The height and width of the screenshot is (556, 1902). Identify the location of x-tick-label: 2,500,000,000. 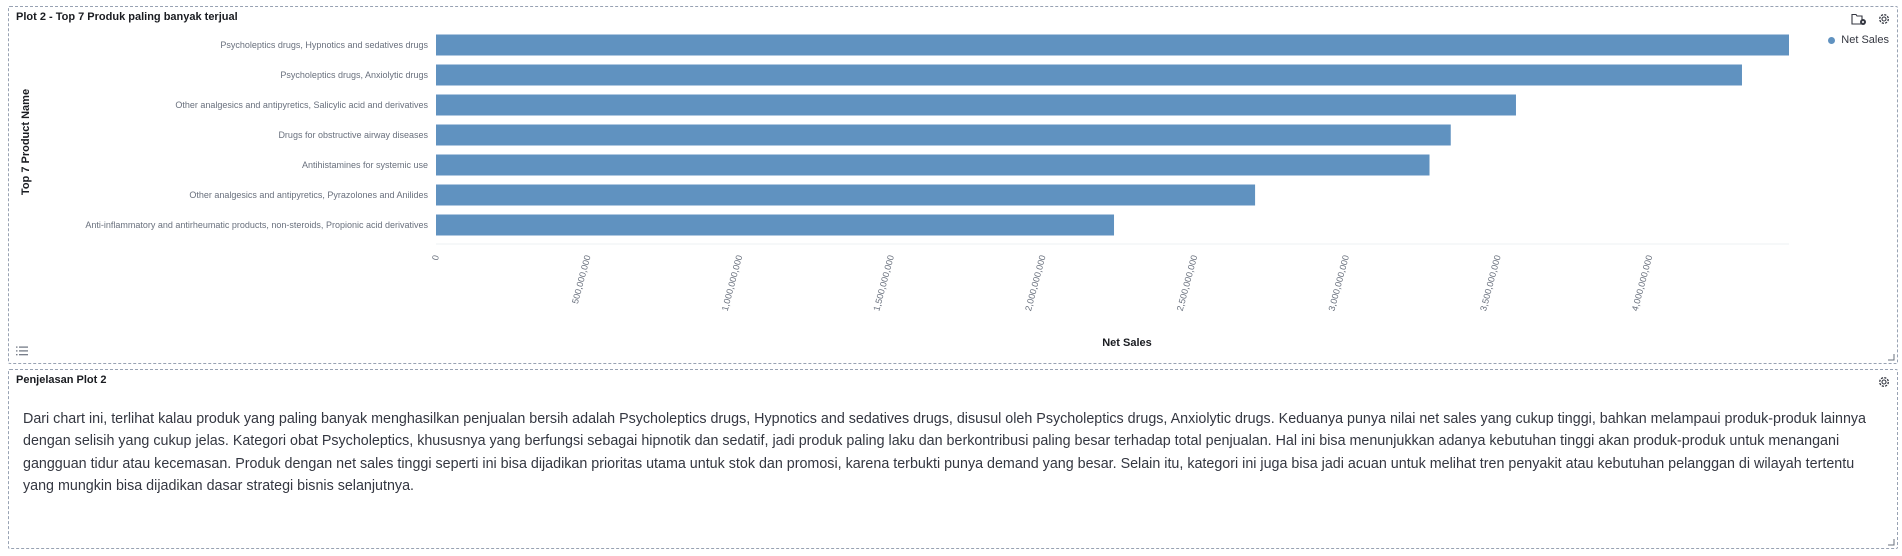
(1187, 283).